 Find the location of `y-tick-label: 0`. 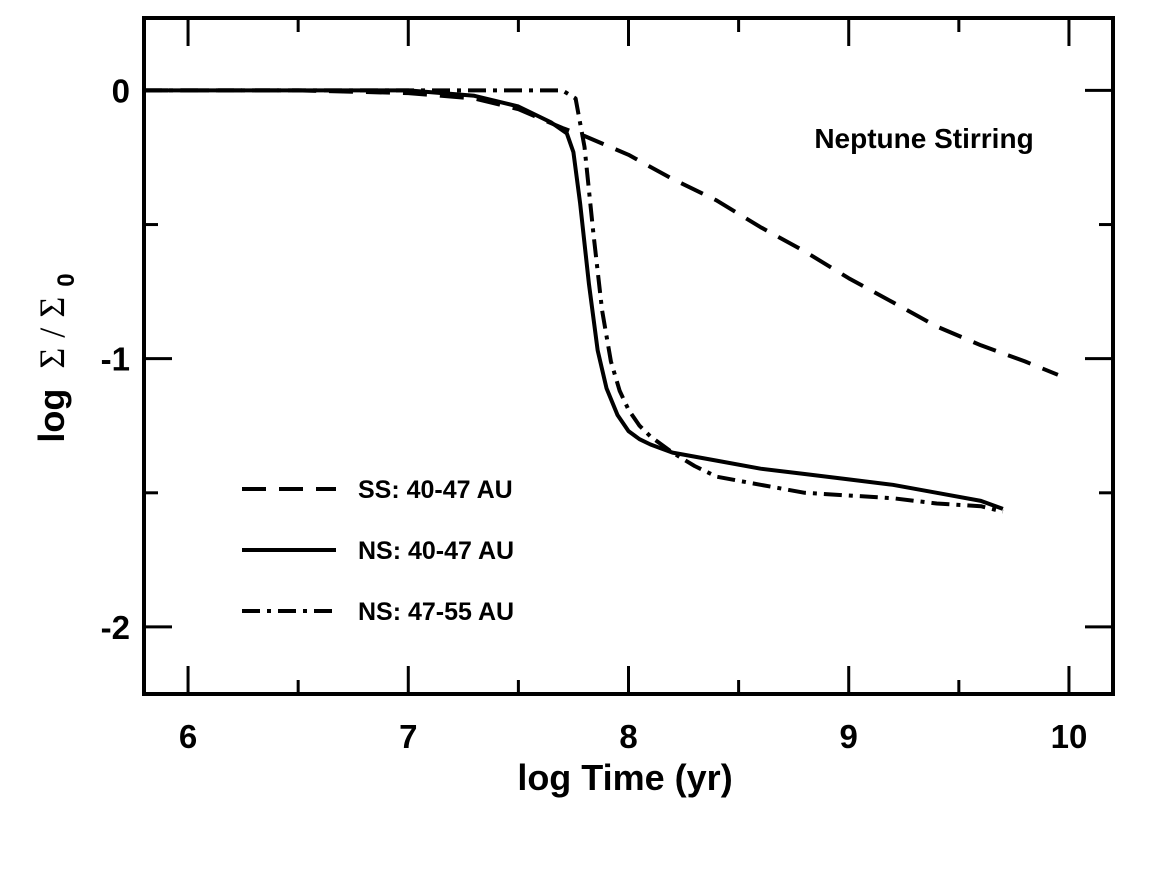

y-tick-label: 0 is located at coordinates (121, 90).